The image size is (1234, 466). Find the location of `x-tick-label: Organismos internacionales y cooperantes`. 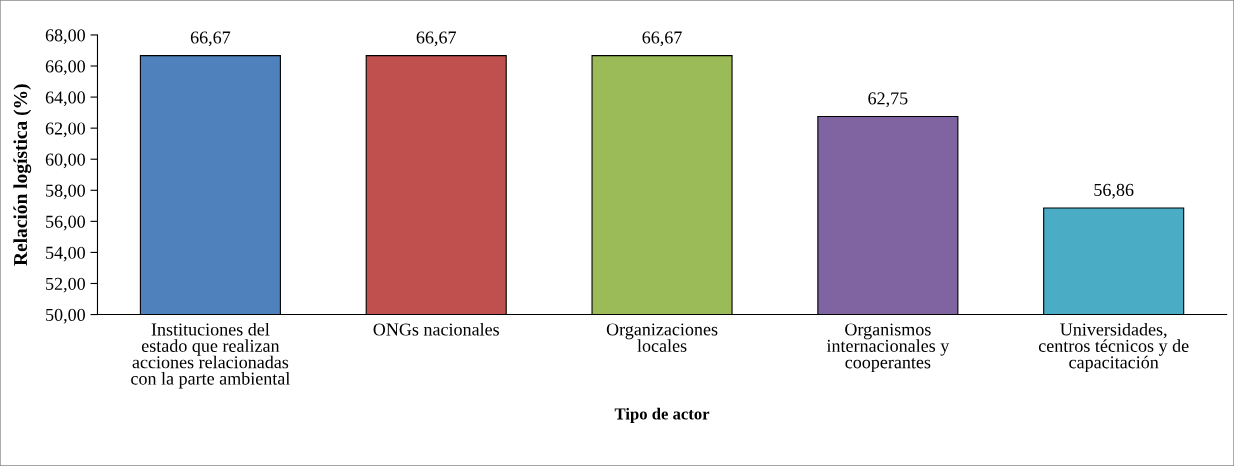

x-tick-label: Organismos internacionales y cooperantes is located at coordinates (888, 348).